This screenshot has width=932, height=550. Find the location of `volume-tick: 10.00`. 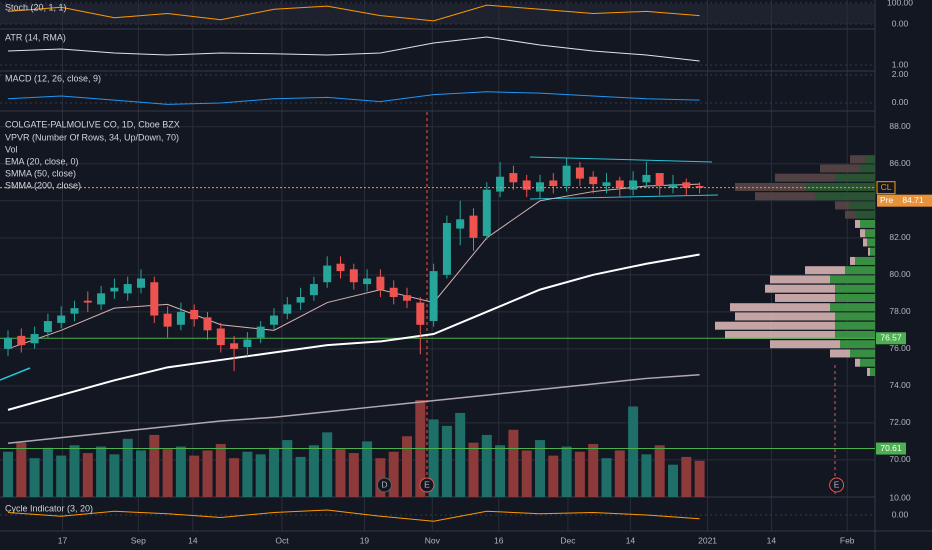

volume-tick: 10.00 is located at coordinates (900, 497).